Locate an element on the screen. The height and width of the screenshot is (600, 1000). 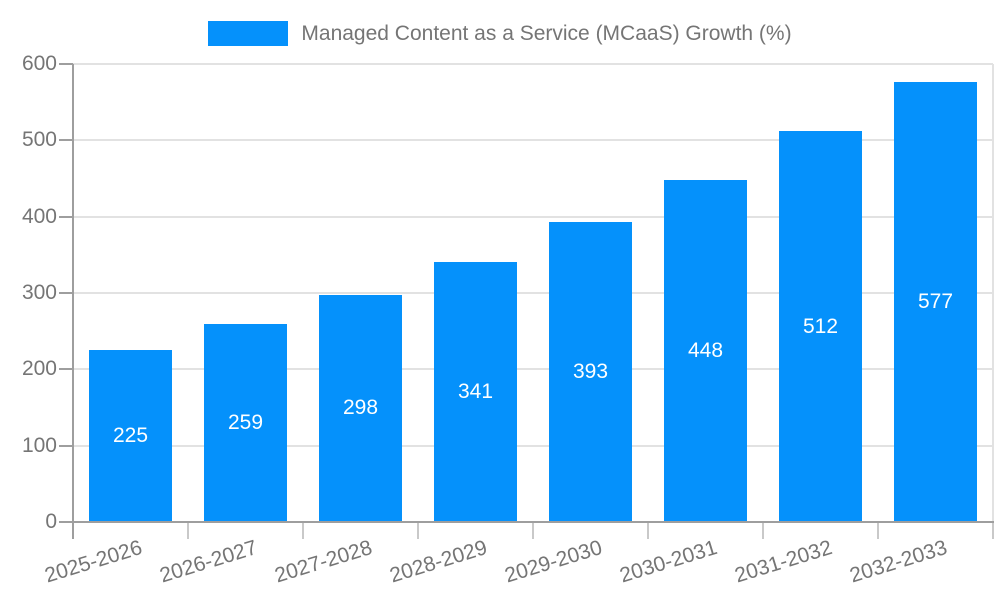
y-axis-line is located at coordinates (73, 301).